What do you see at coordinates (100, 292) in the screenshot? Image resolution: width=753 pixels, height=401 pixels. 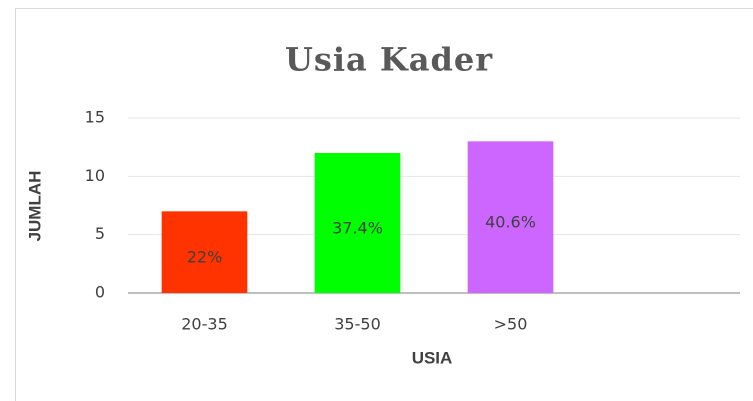 I see `y-tick-label: 0` at bounding box center [100, 292].